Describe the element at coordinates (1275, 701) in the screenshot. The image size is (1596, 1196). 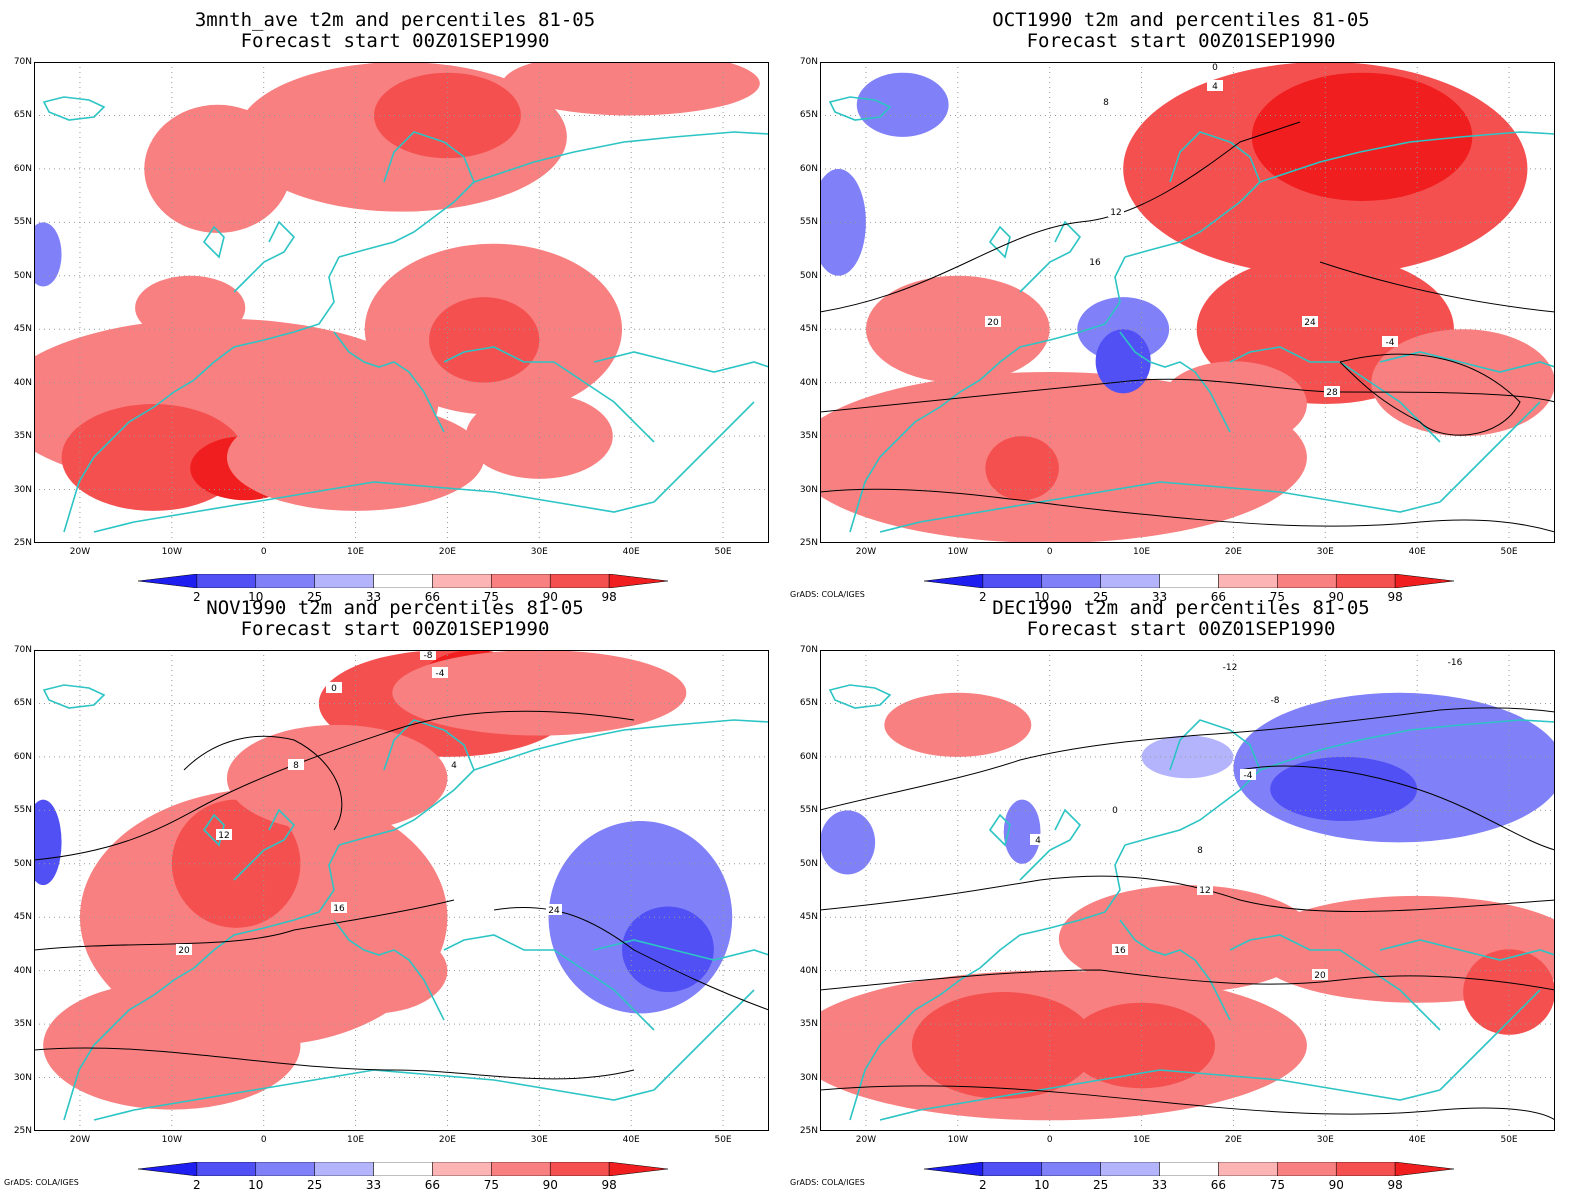
I see `contour-label: -8` at that location.